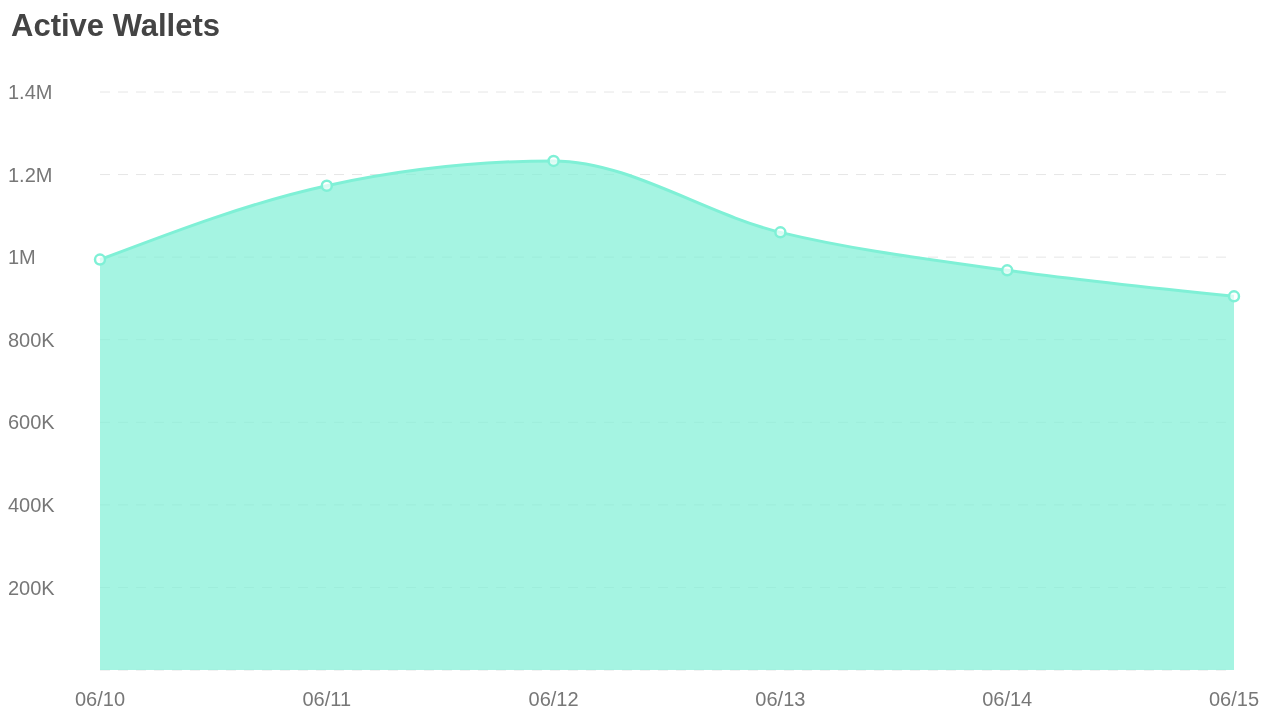  Describe the element at coordinates (22, 257) in the screenshot. I see `y-tick-label: 1M` at that location.